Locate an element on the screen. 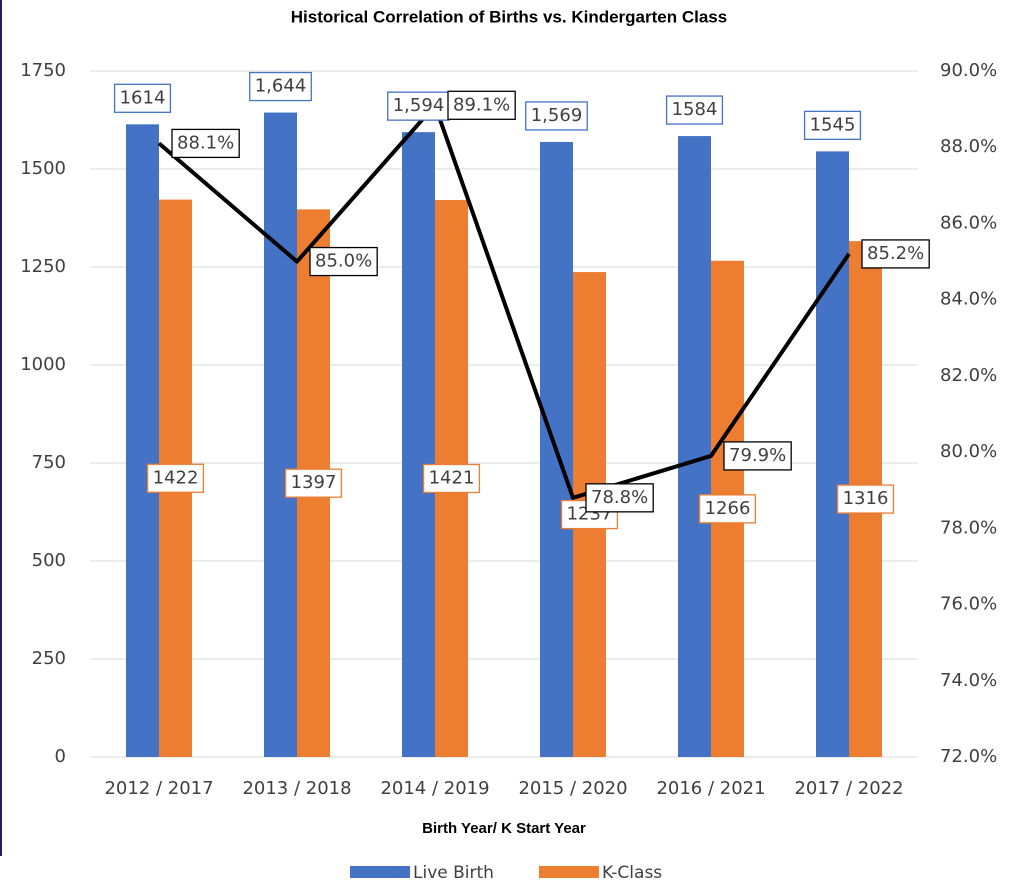 This screenshot has width=1018, height=887. y-tick-label: 0 is located at coordinates (60, 756).